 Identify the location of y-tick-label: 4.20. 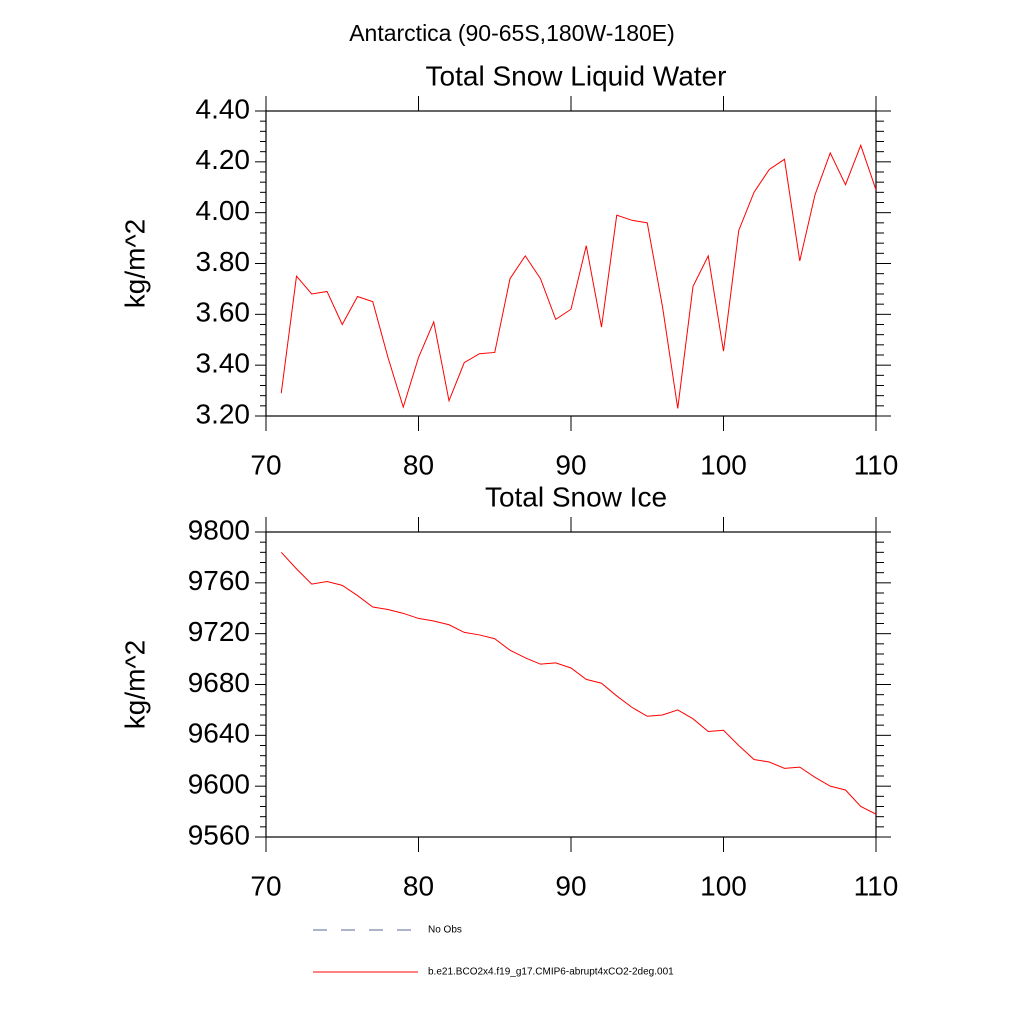
(223, 159).